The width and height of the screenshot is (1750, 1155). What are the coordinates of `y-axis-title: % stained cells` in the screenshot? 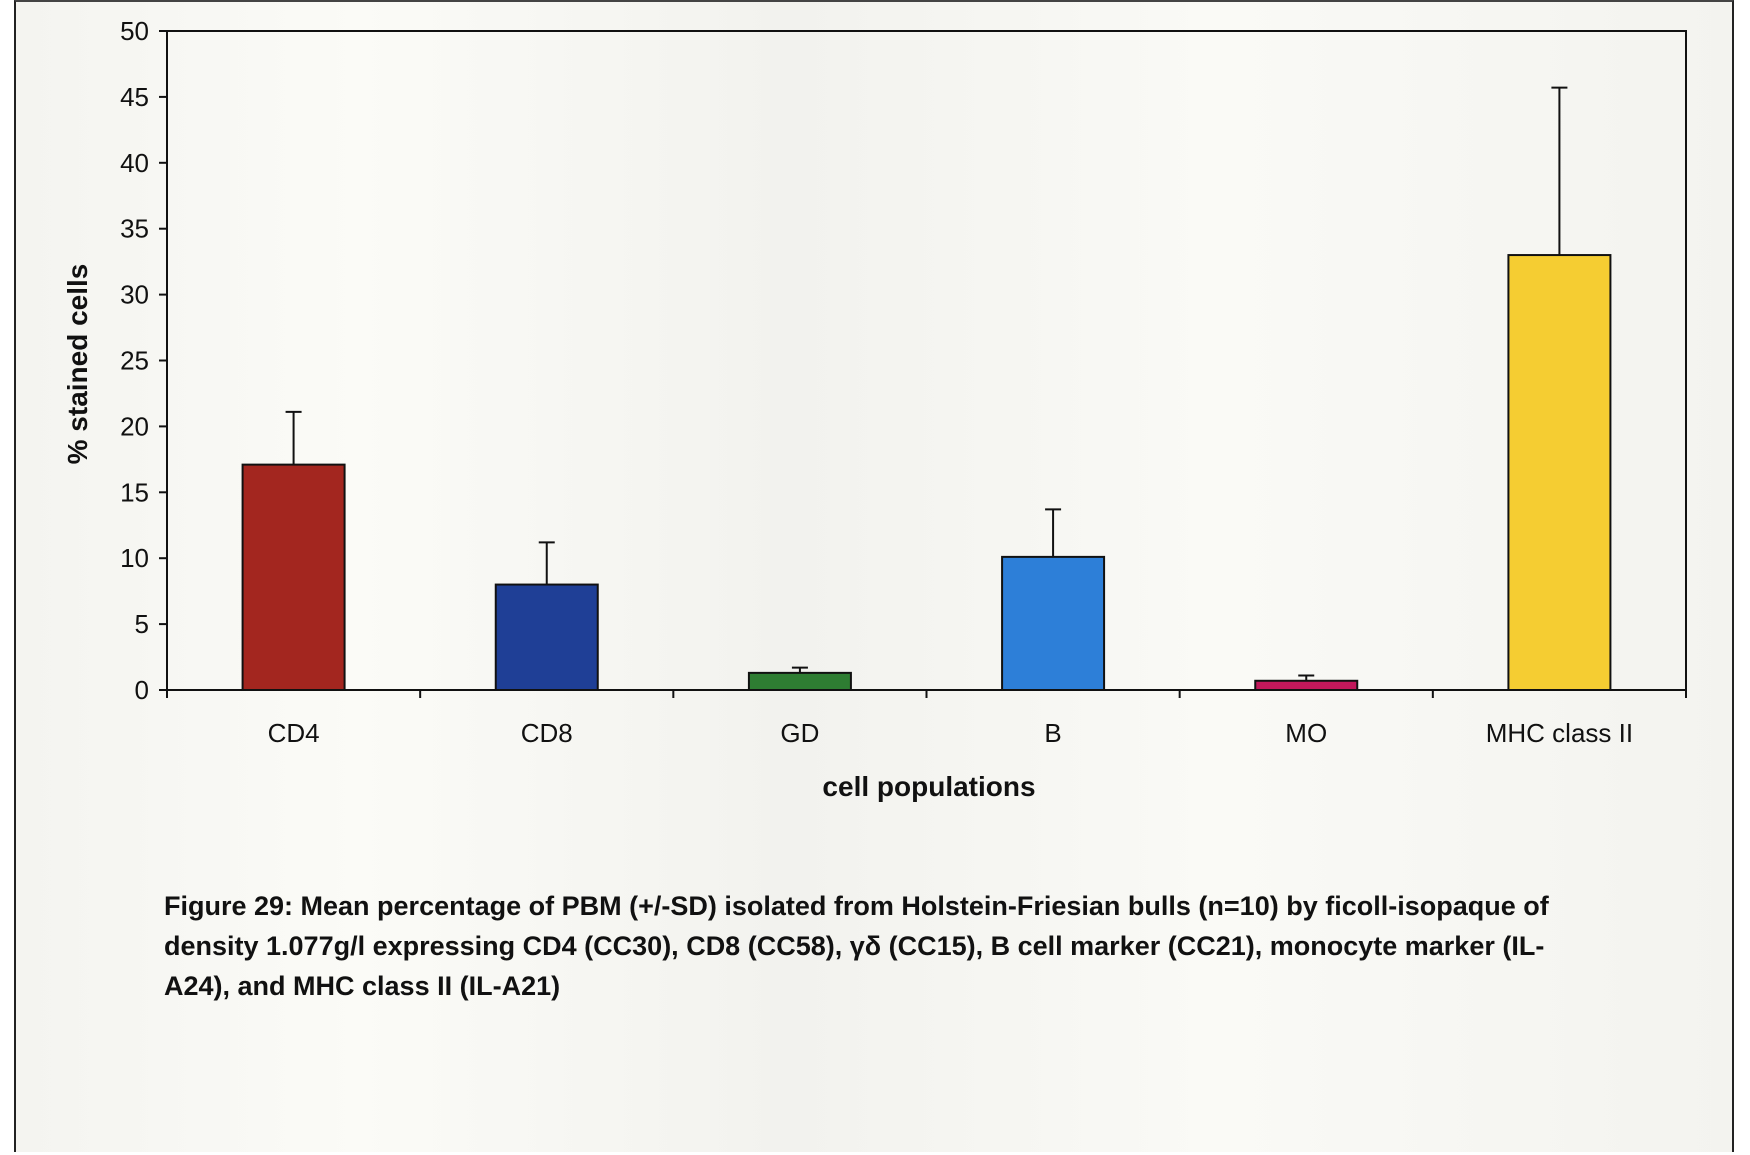 It's located at (77, 364).